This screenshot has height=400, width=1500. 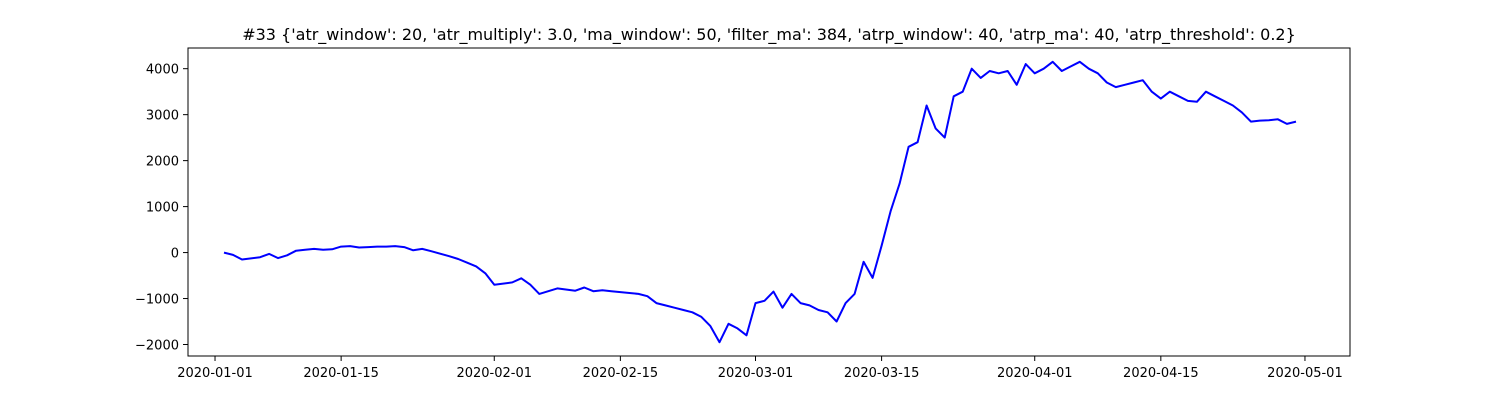 What do you see at coordinates (756, 373) in the screenshot?
I see `x-tick-label: 2020-03-01` at bounding box center [756, 373].